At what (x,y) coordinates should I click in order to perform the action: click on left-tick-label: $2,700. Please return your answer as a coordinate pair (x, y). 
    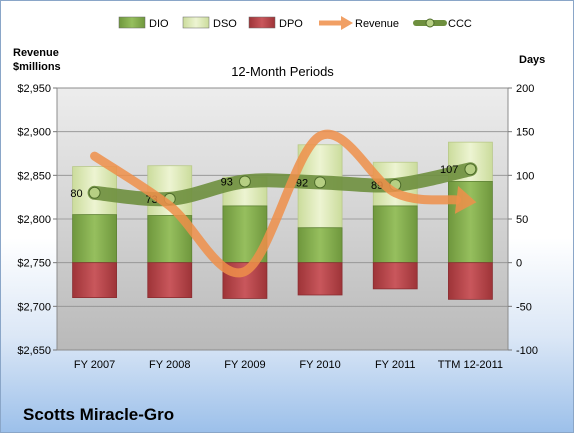
    Looking at the image, I should click on (34, 307).